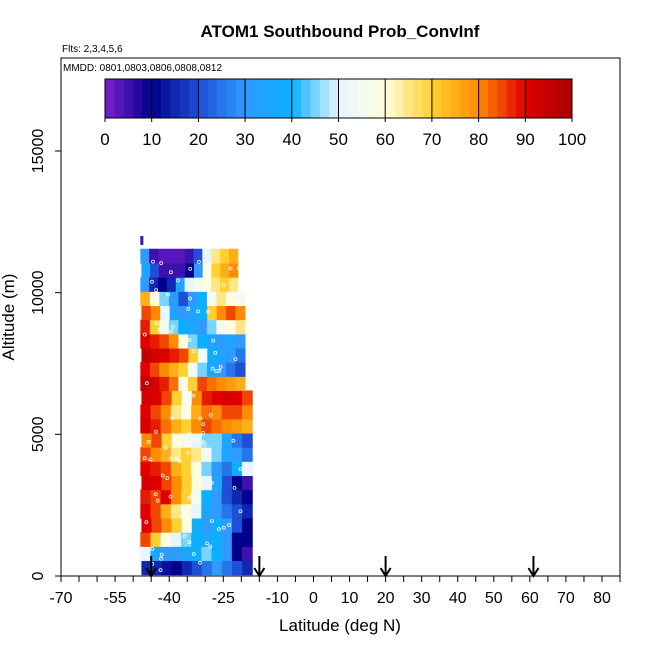 This screenshot has width=650, height=650. I want to click on profile-speckles, so click(192, 415).